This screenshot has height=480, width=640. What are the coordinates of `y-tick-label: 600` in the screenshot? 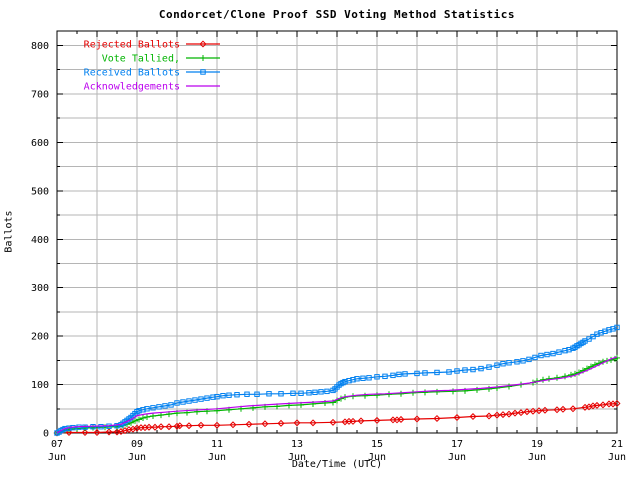 It's located at (40, 143).